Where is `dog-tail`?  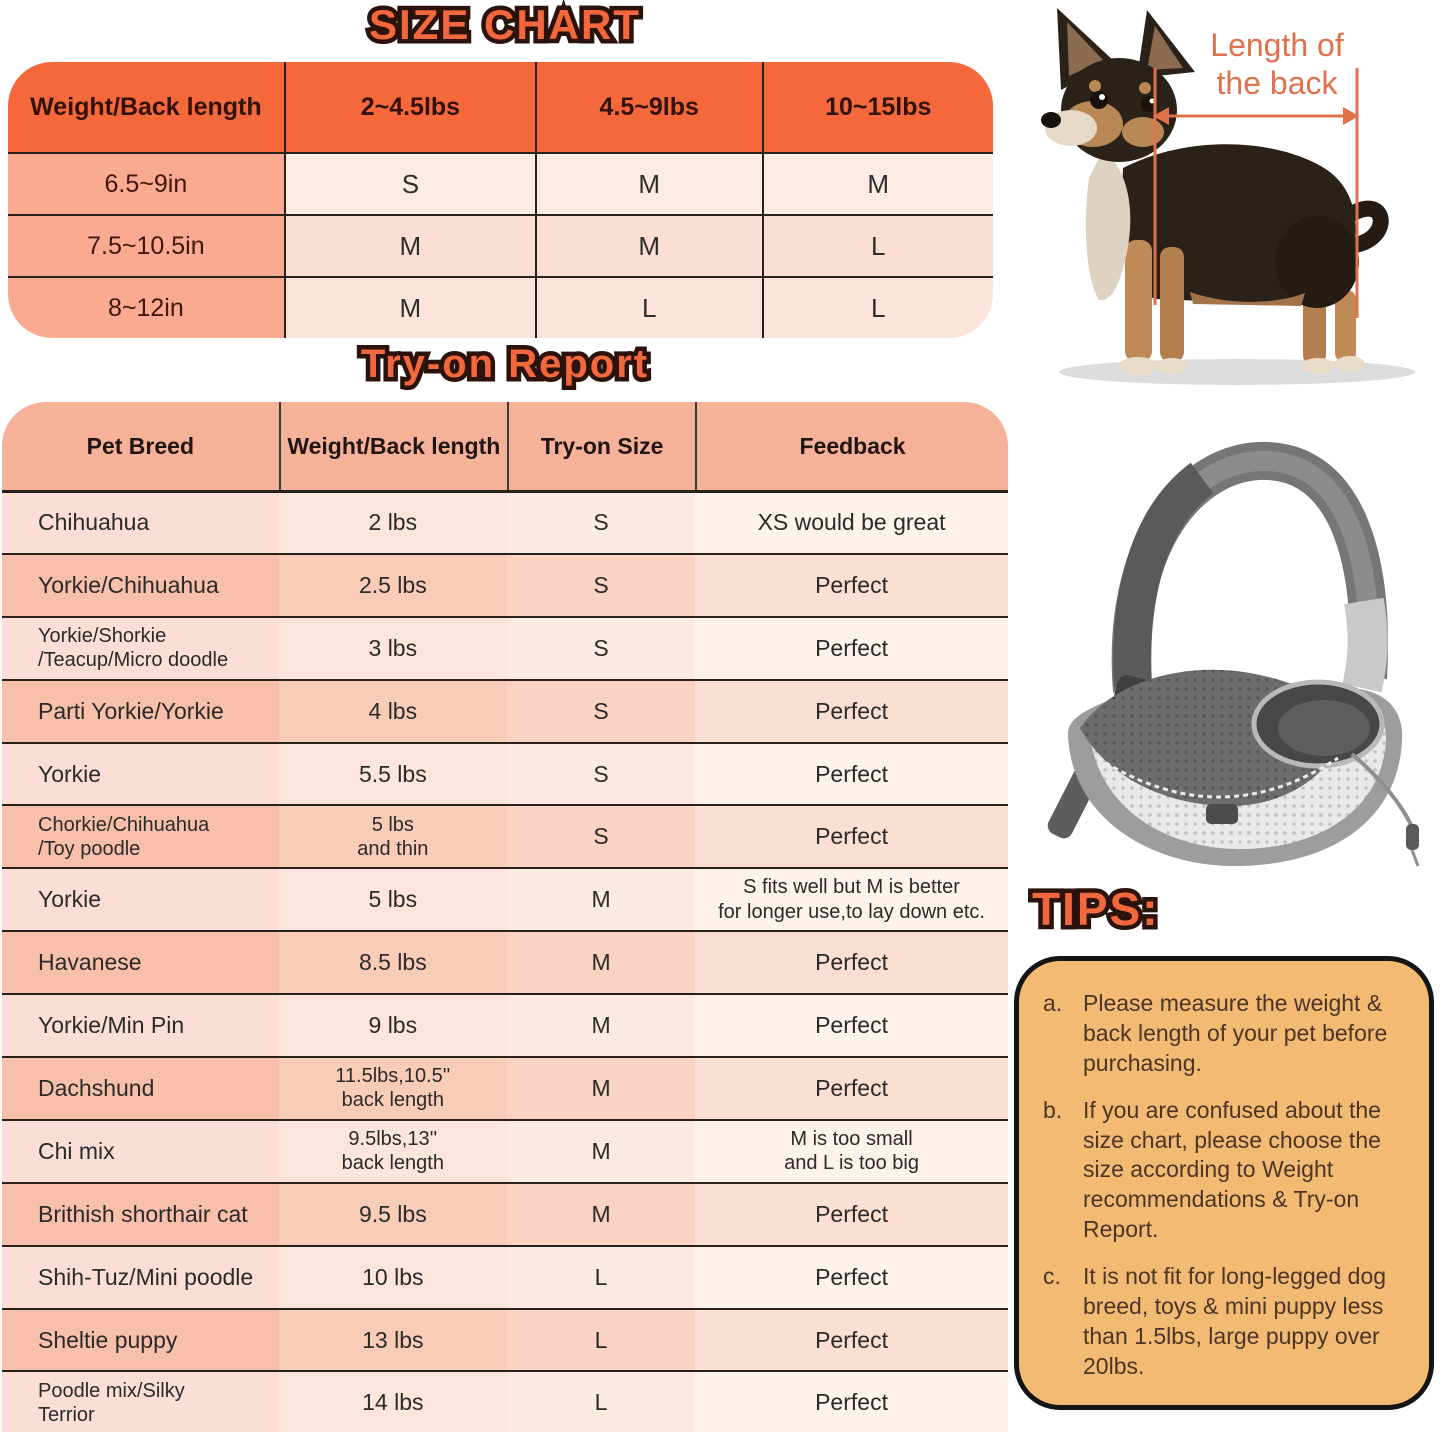
dog-tail is located at coordinates (1365, 226).